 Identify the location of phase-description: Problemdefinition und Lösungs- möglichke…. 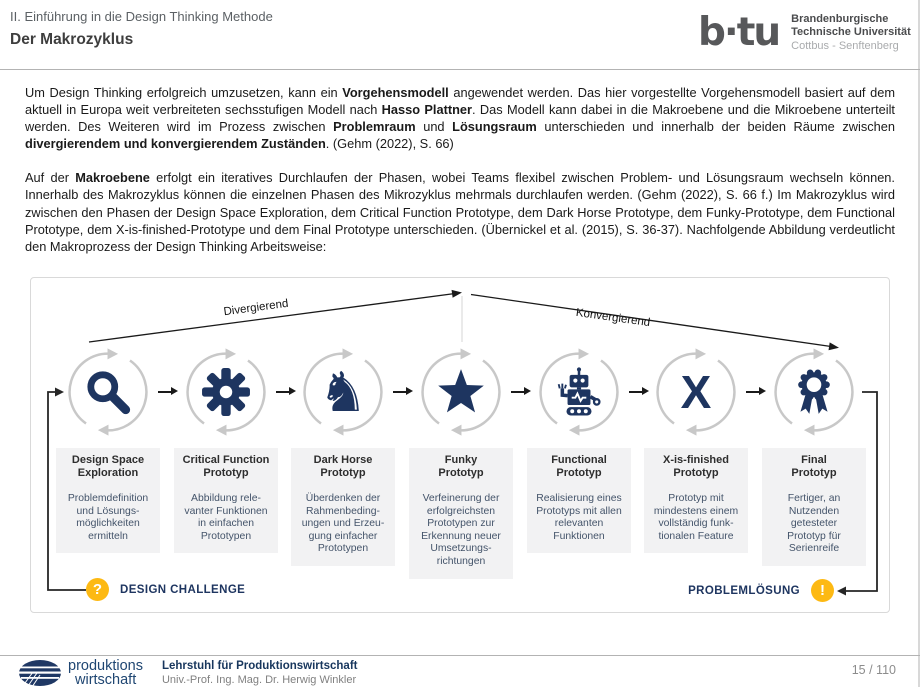
(108, 517).